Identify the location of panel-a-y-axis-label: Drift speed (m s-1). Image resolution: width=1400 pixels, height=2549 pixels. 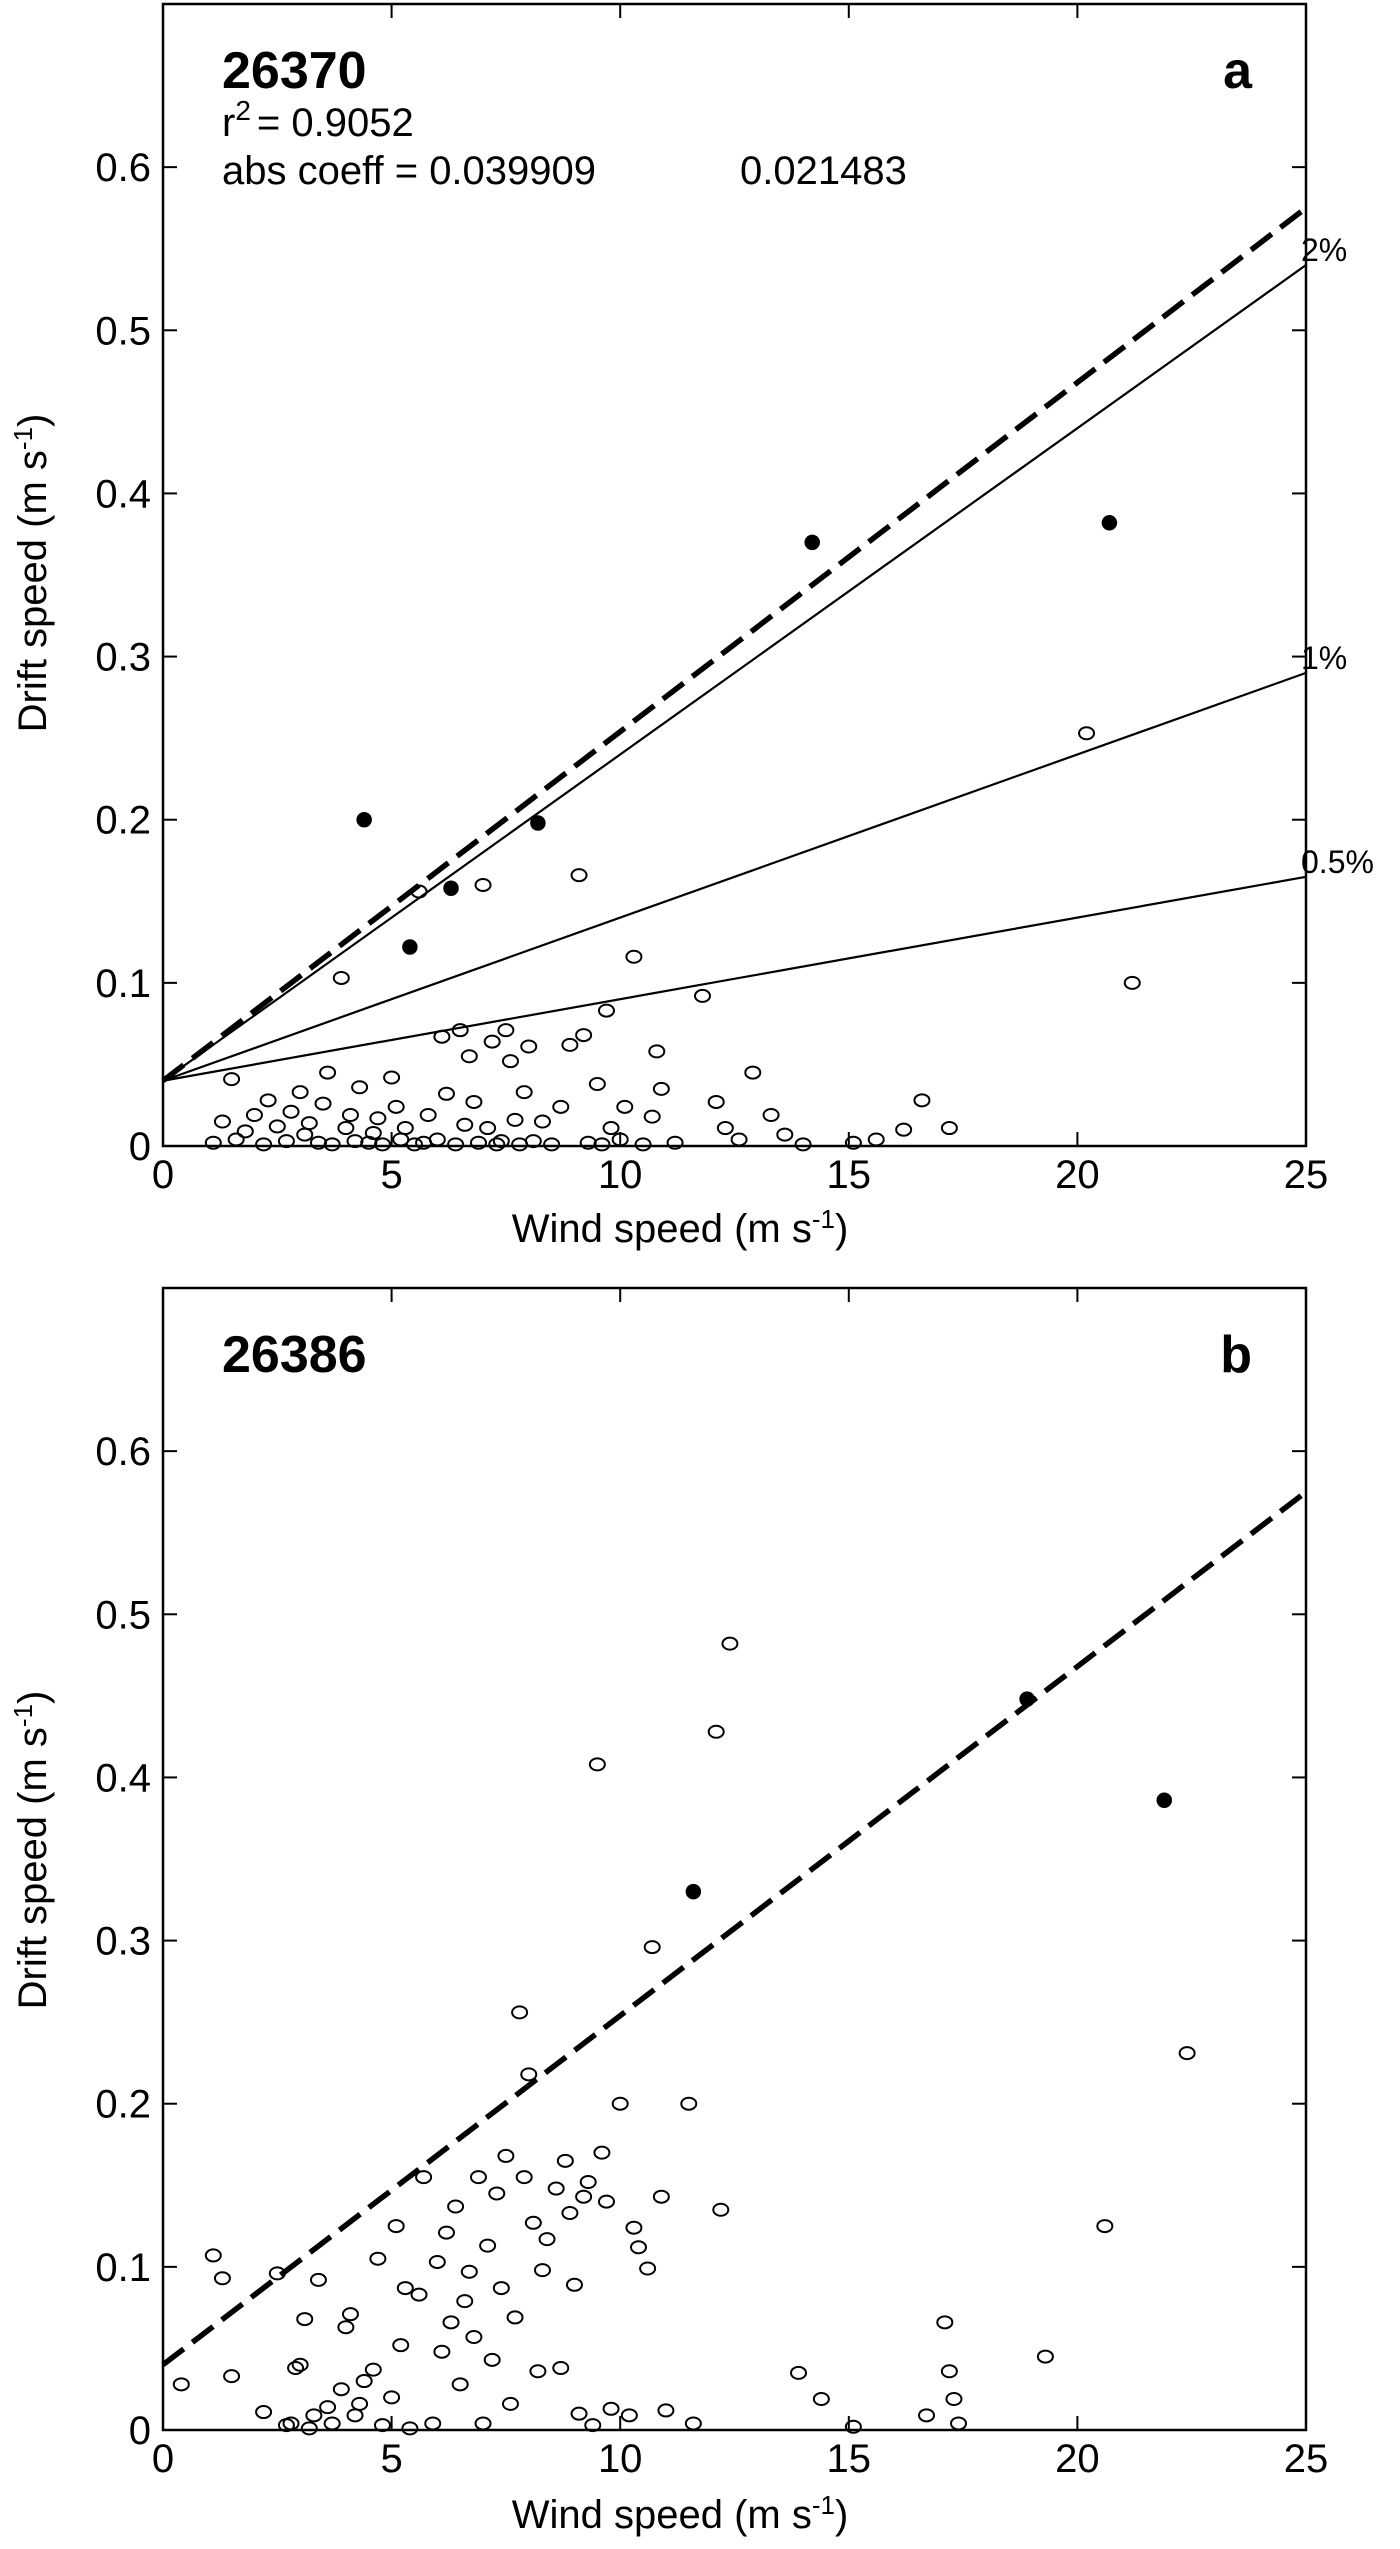
(31, 573).